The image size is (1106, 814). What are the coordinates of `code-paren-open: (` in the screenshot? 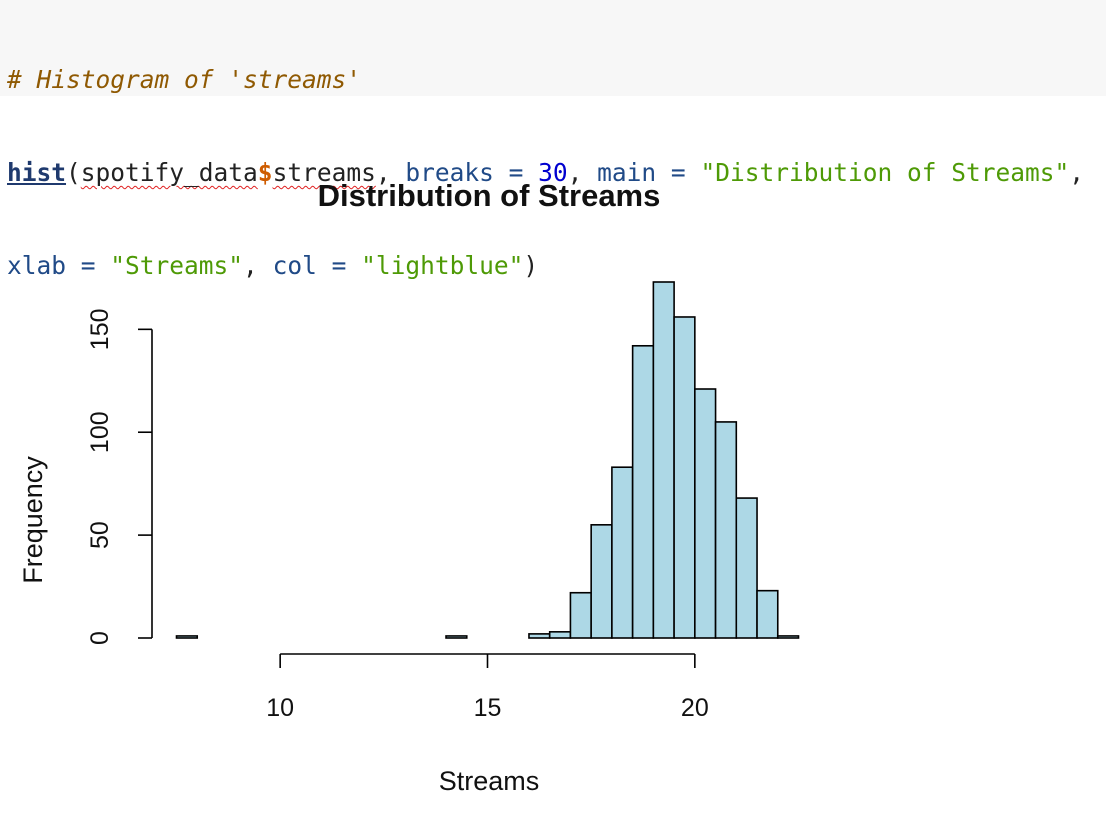 It's located at (73, 172).